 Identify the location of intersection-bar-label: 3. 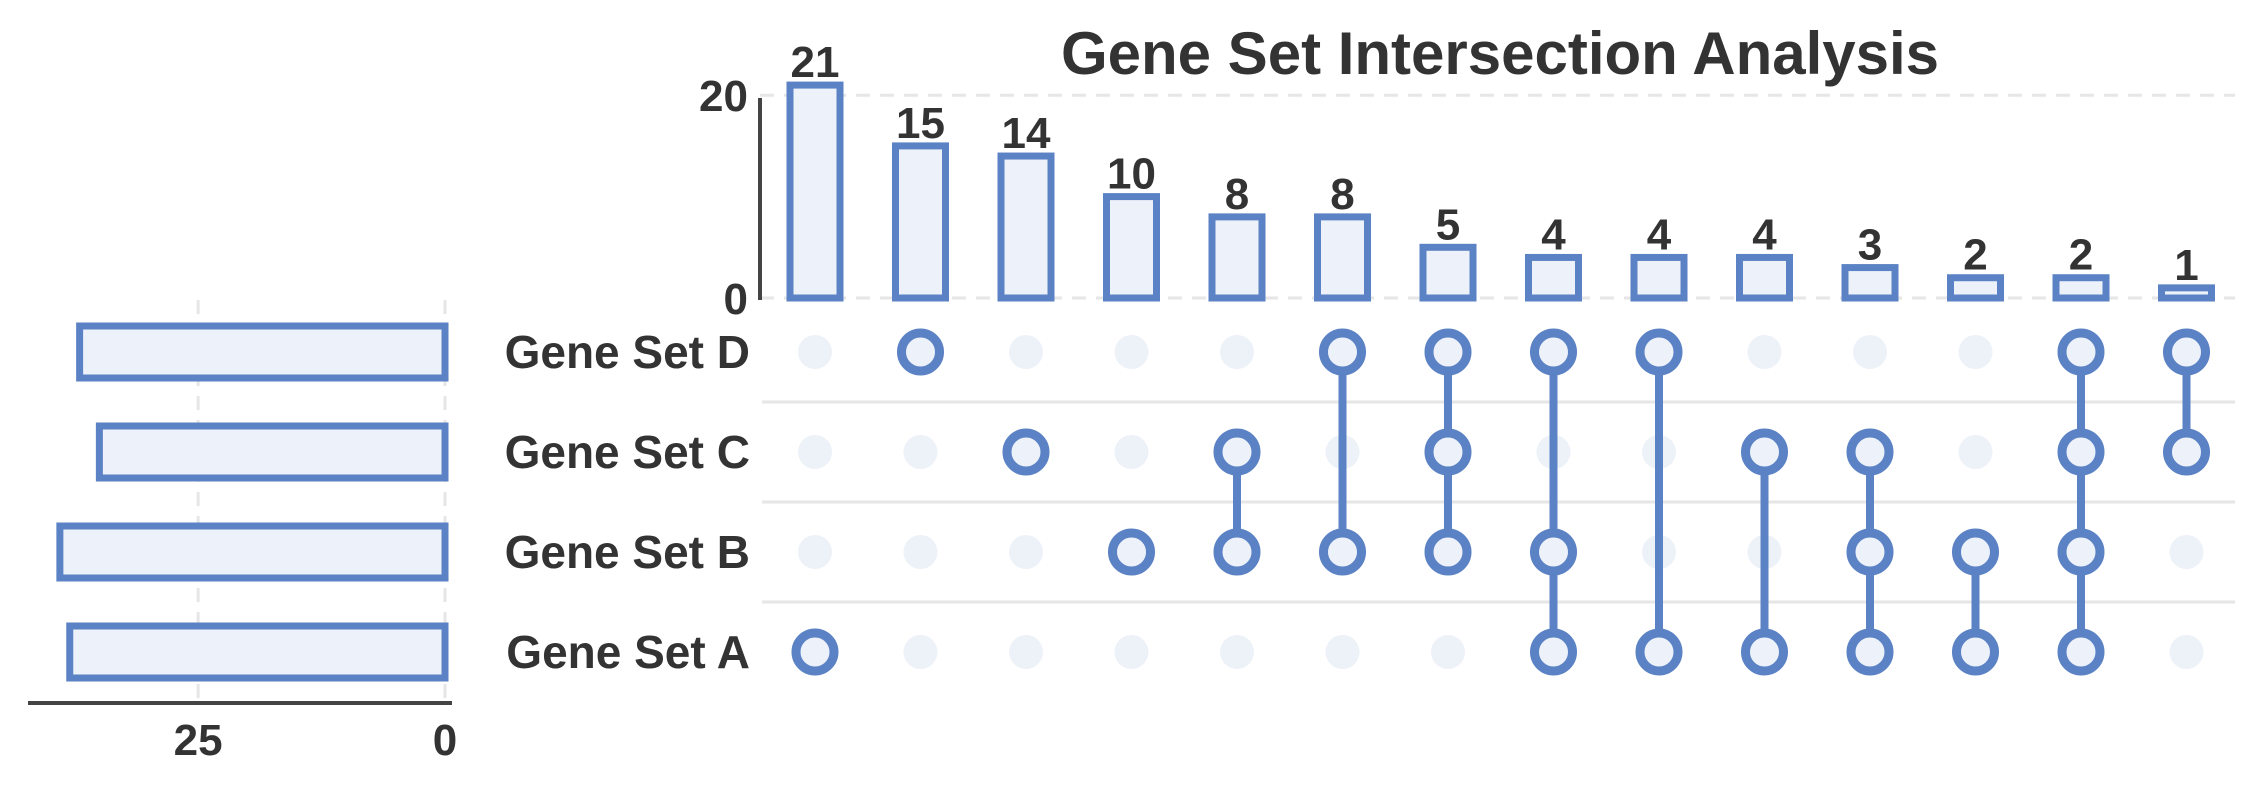
(1870, 245).